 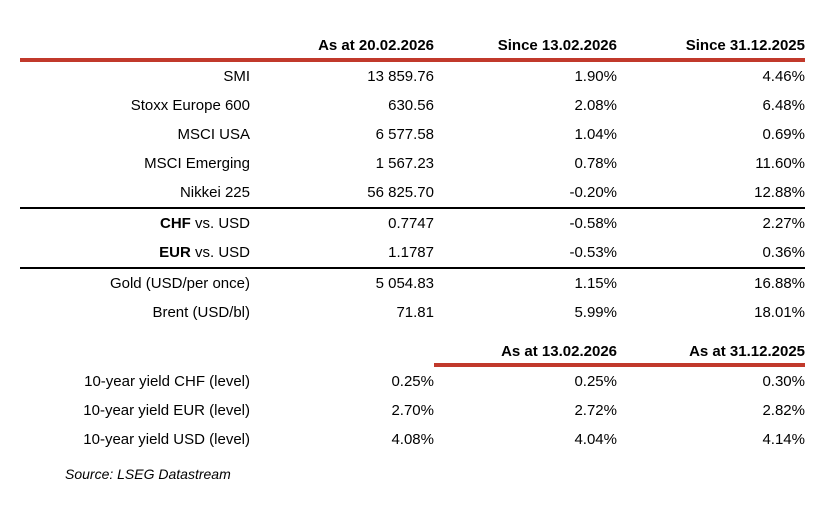 I want to click on table-row: CHF vs. USD 0.7747 -0.58% 2.27%, so click(x=412, y=223).